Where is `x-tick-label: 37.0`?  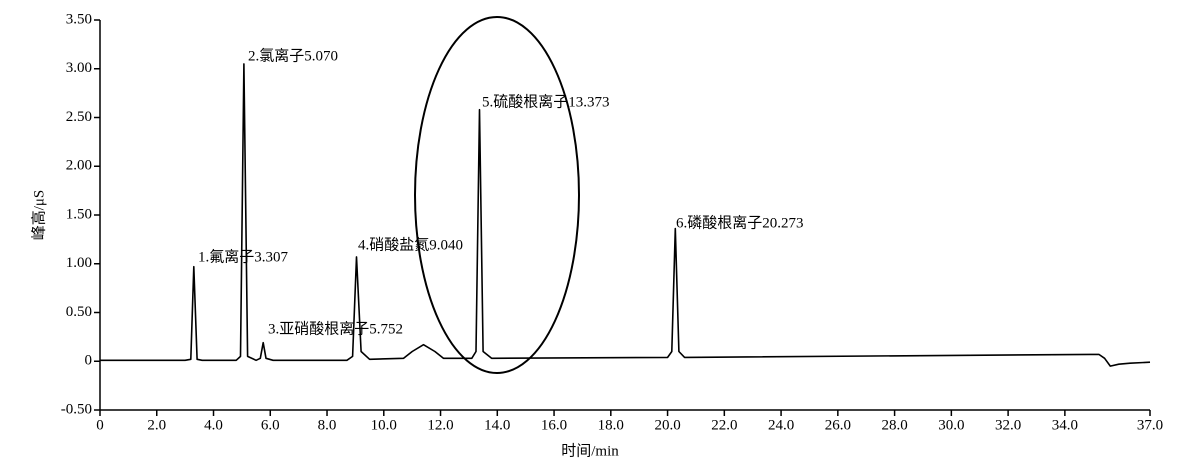
x-tick-label: 37.0 is located at coordinates (1150, 425).